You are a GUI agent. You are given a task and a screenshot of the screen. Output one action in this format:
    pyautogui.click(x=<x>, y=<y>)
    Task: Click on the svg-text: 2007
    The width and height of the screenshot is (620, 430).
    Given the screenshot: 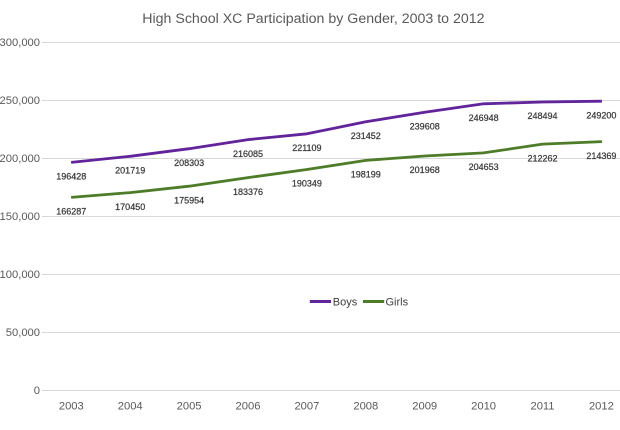 What is the action you would take?
    pyautogui.click(x=306, y=407)
    